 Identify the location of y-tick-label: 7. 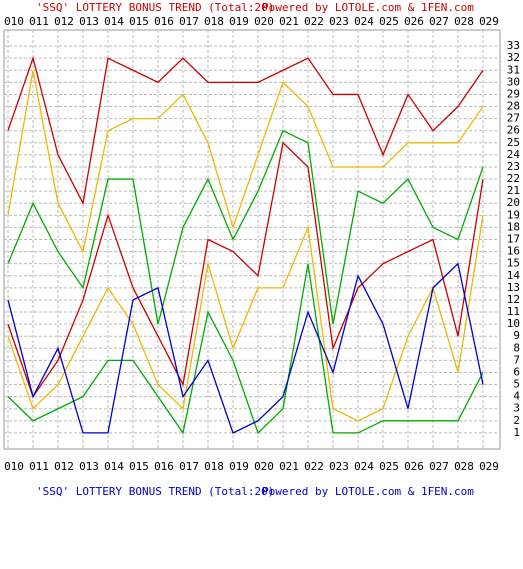
(516, 359).